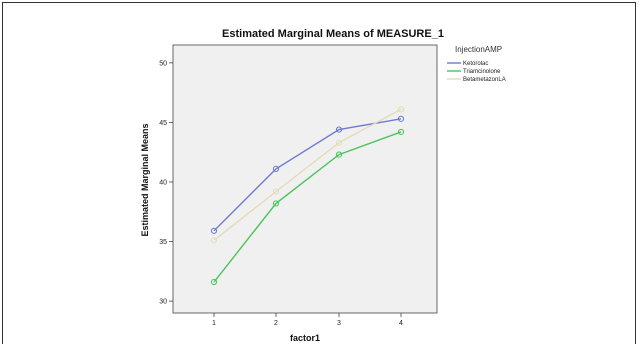  I want to click on y-tick-label: 30, so click(163, 302).